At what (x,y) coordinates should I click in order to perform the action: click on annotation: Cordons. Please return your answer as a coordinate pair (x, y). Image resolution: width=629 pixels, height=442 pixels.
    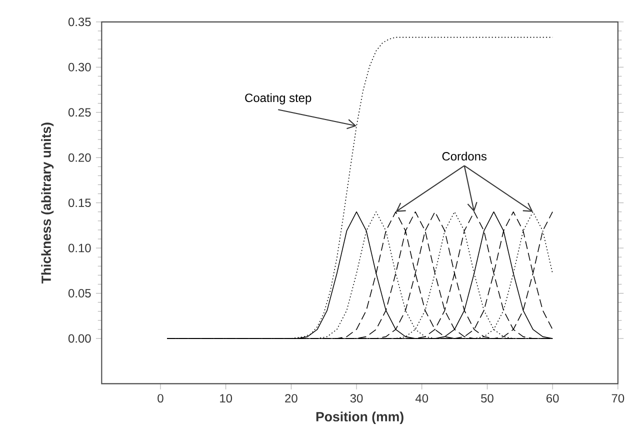
    Looking at the image, I should click on (464, 156).